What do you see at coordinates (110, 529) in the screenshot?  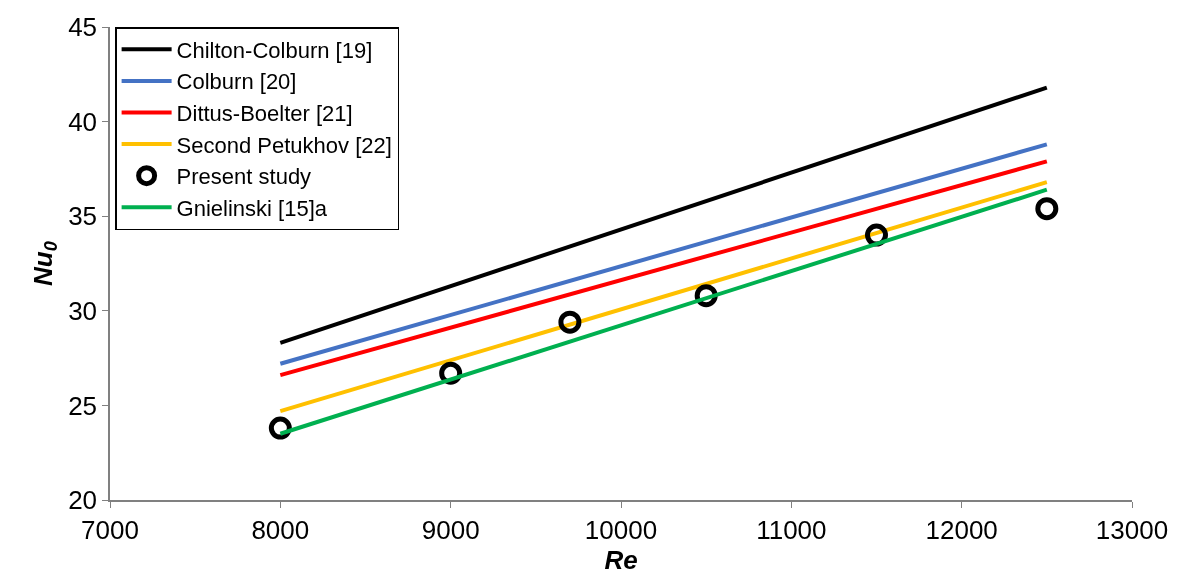 I see `x-tick-label: 7000` at bounding box center [110, 529].